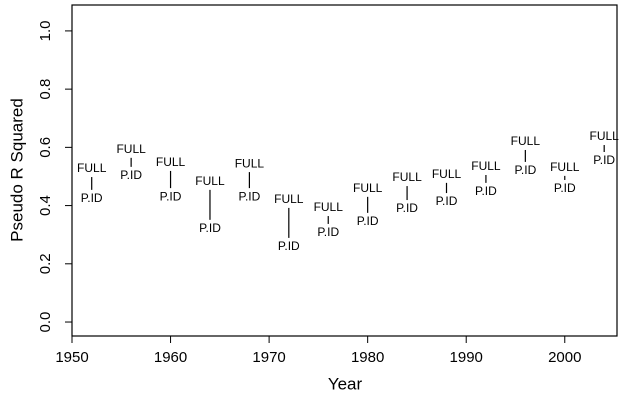 This screenshot has width=619, height=401. I want to click on y-tick-label: 0.8, so click(45, 89).